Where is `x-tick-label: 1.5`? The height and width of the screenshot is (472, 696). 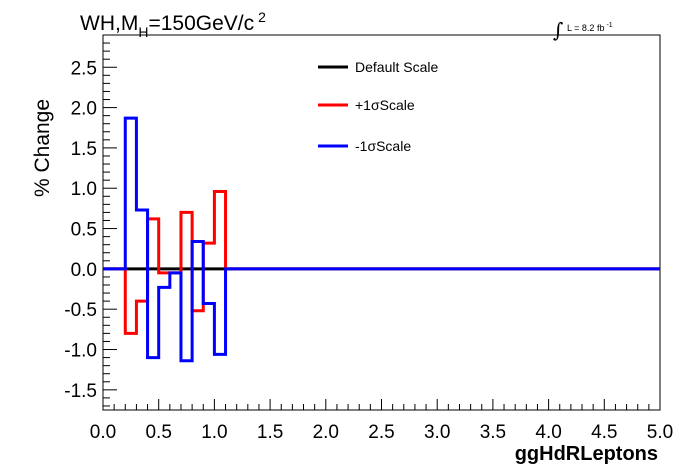 x-tick-label: 1.5 is located at coordinates (270, 432).